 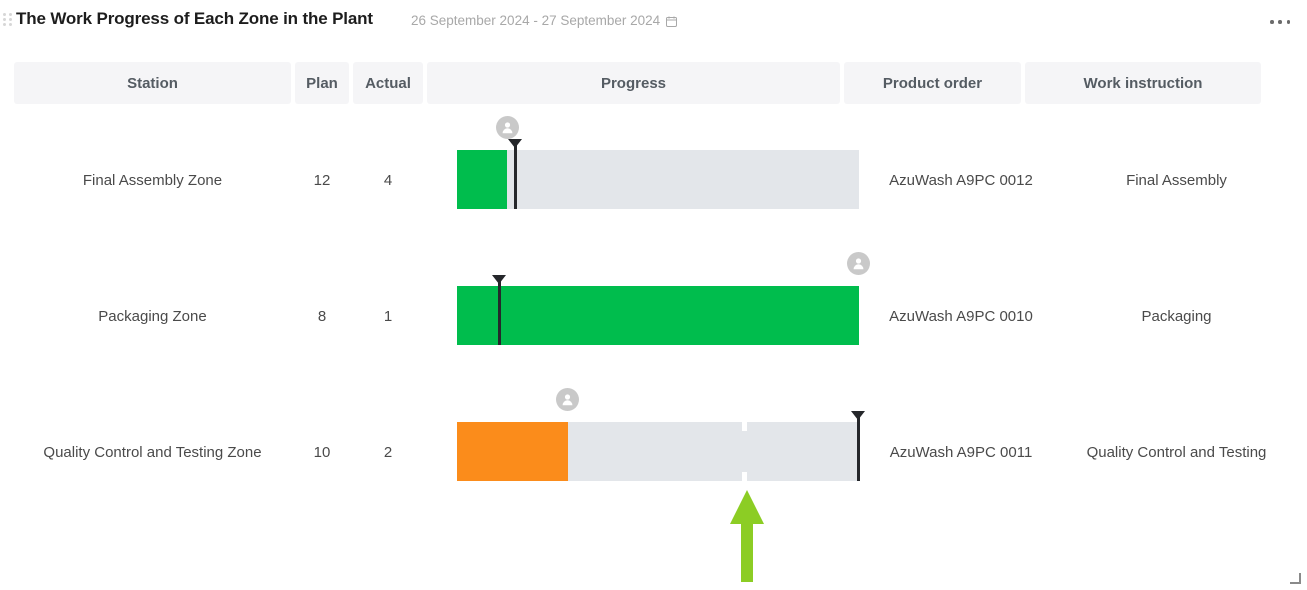 I want to click on cell-station: Final Assembly Zone, so click(x=152, y=180).